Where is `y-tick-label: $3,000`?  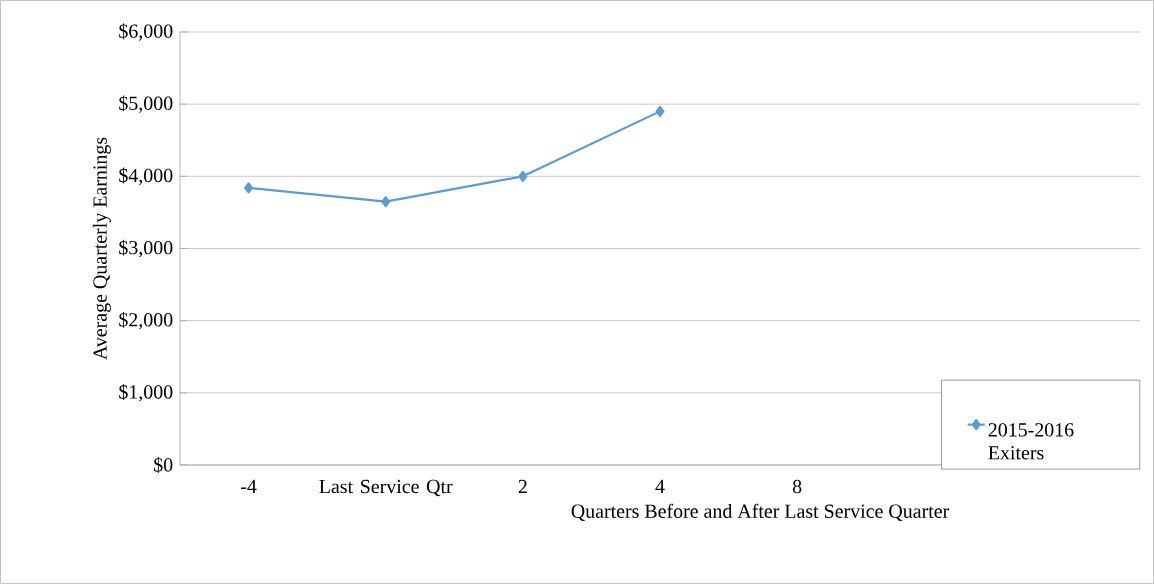
y-tick-label: $3,000 is located at coordinates (146, 248).